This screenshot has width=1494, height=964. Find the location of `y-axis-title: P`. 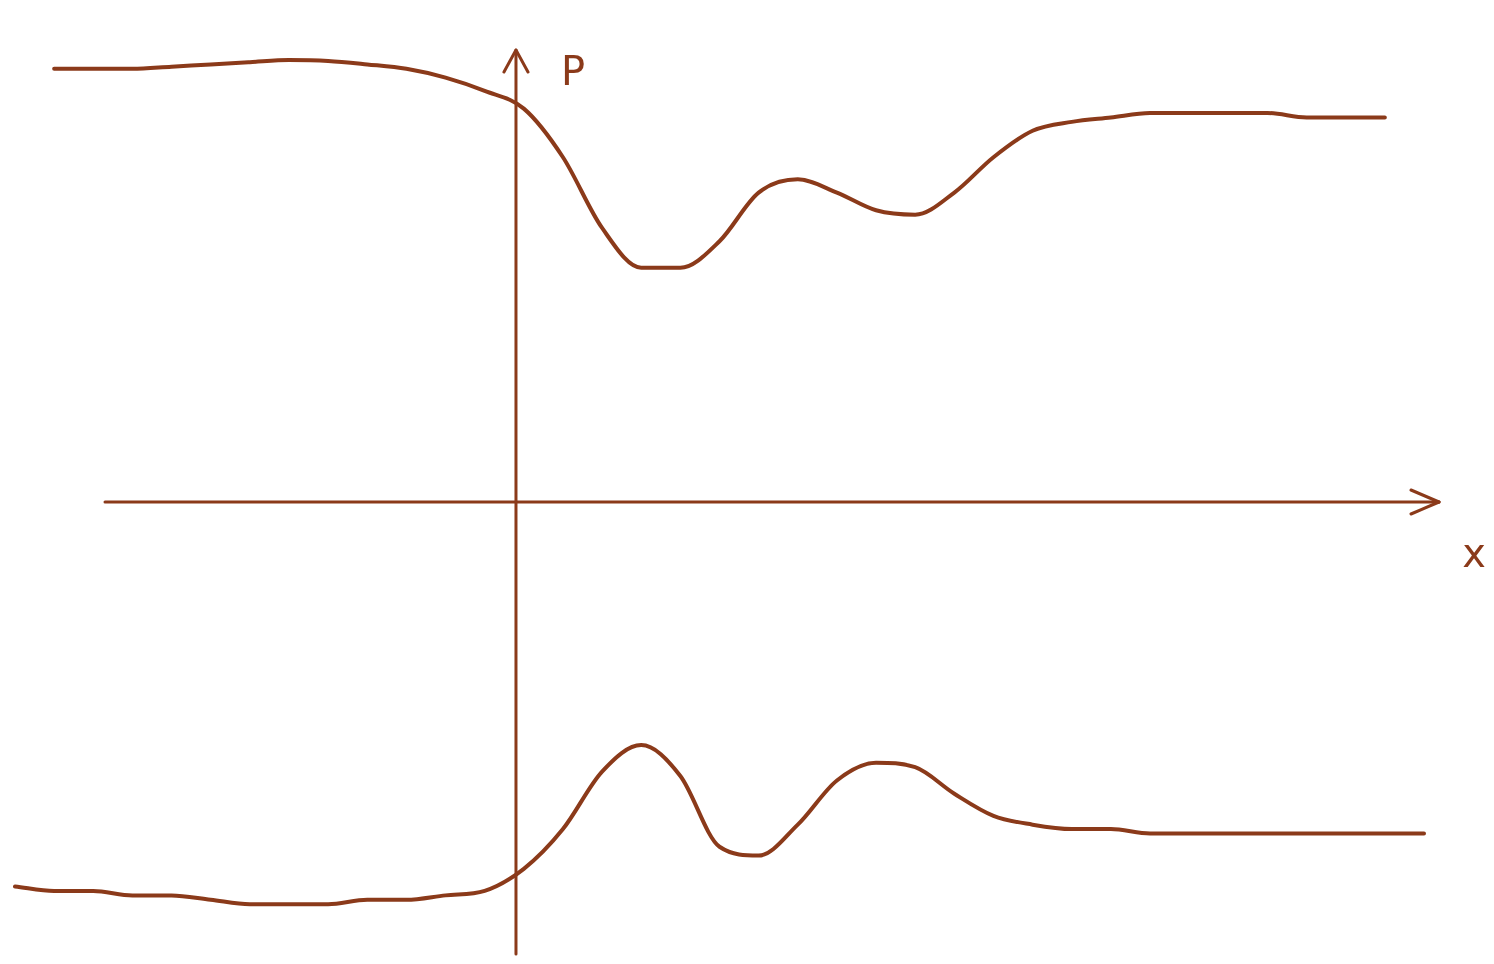

y-axis-title: P is located at coordinates (573, 71).